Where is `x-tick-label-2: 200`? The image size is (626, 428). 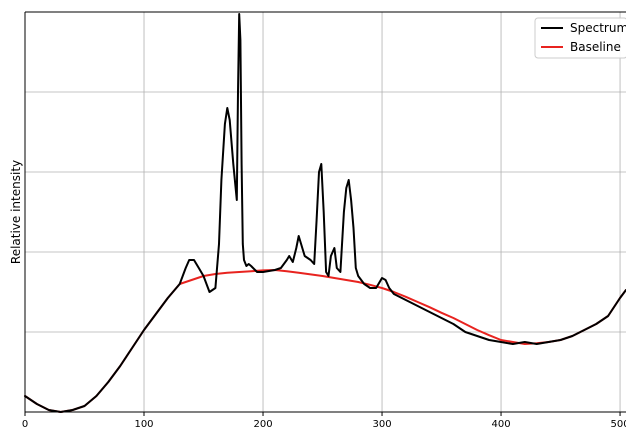 x-tick-label-2: 200 is located at coordinates (262, 423).